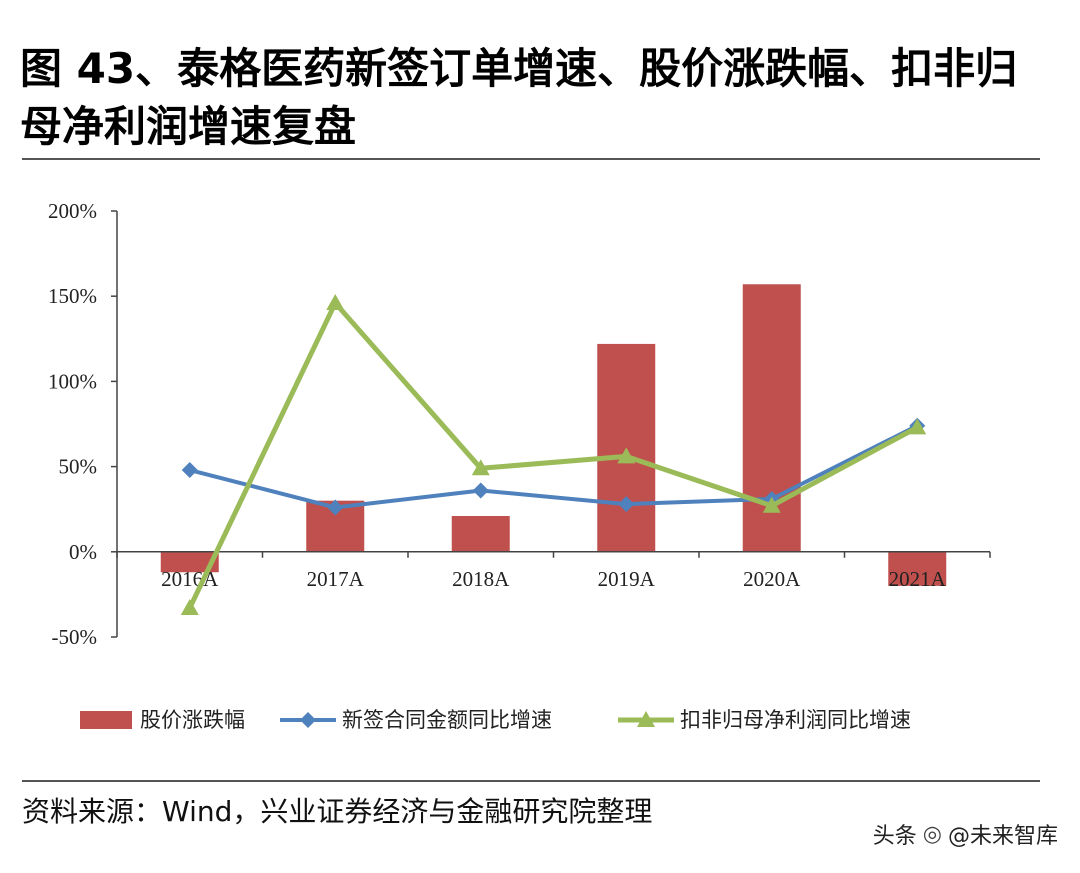 This screenshot has height=873, width=1080. Describe the element at coordinates (78, 467) in the screenshot. I see `y-tick-label: 50%` at that location.